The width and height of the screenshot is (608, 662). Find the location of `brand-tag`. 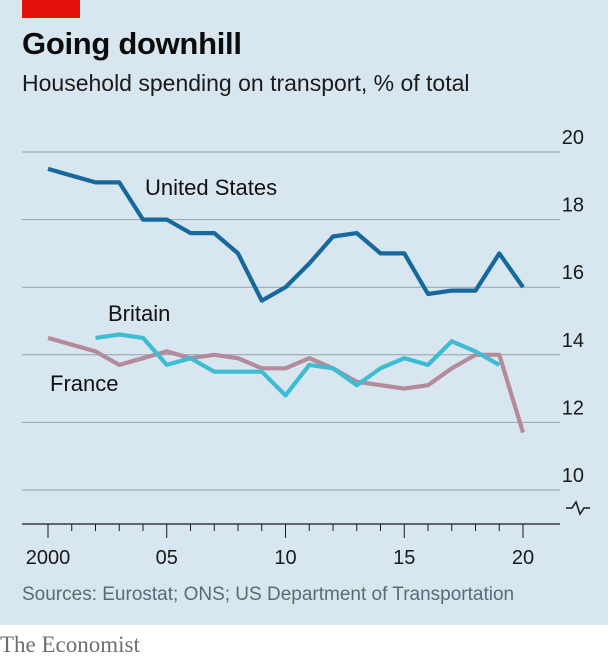

brand-tag is located at coordinates (51, 9).